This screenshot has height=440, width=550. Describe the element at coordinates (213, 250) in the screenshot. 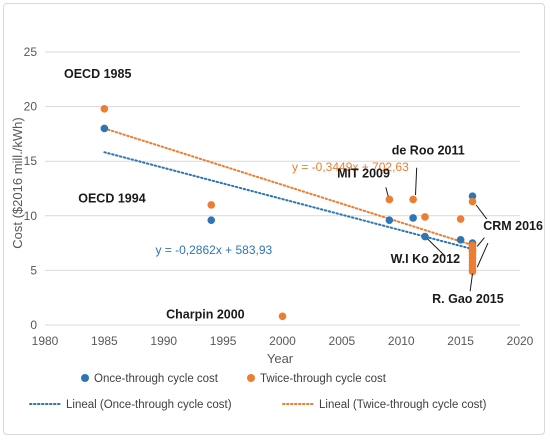

I see `trendline-equation: y = -0,2862x + 583,93` at that location.